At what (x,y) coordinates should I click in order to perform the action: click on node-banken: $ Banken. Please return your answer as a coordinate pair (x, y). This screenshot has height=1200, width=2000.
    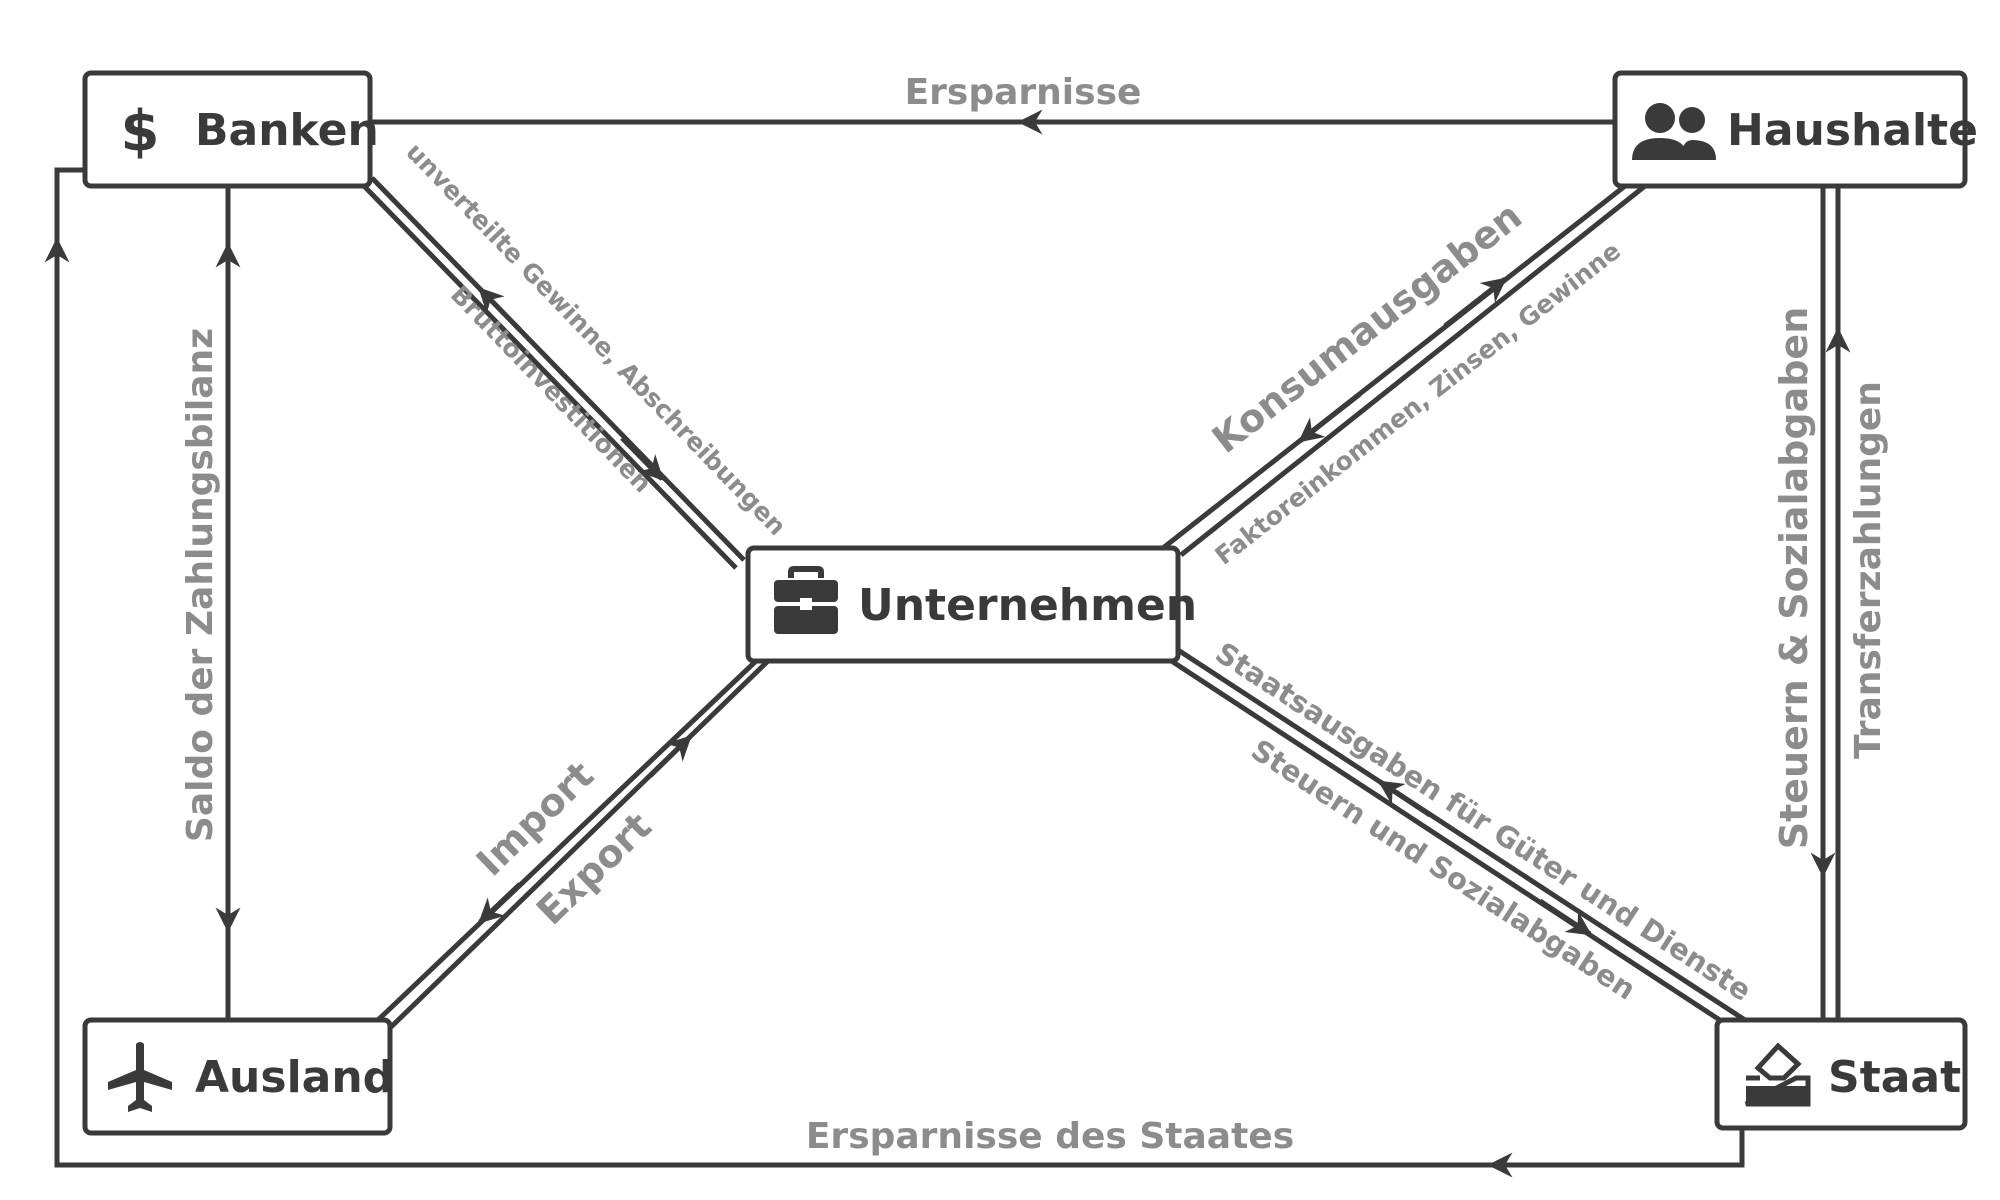
    Looking at the image, I should click on (230, 129).